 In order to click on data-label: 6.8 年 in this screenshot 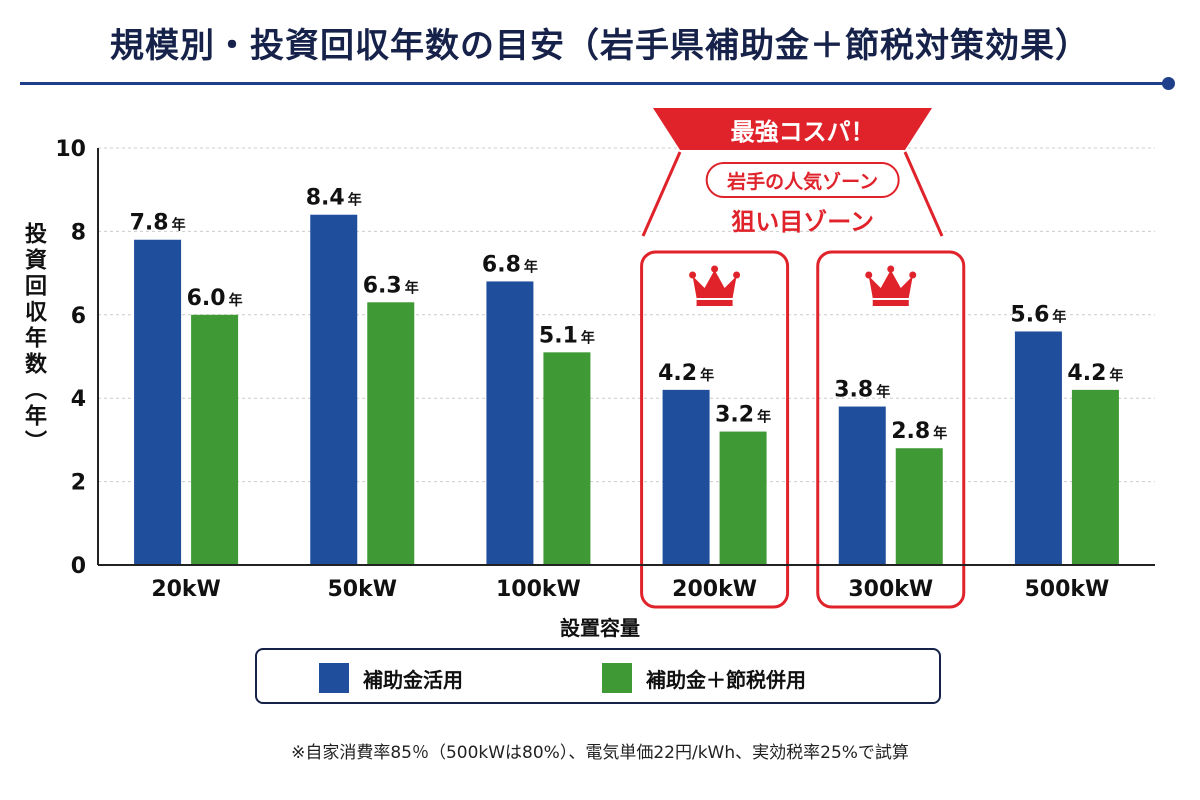, I will do `click(510, 264)`.